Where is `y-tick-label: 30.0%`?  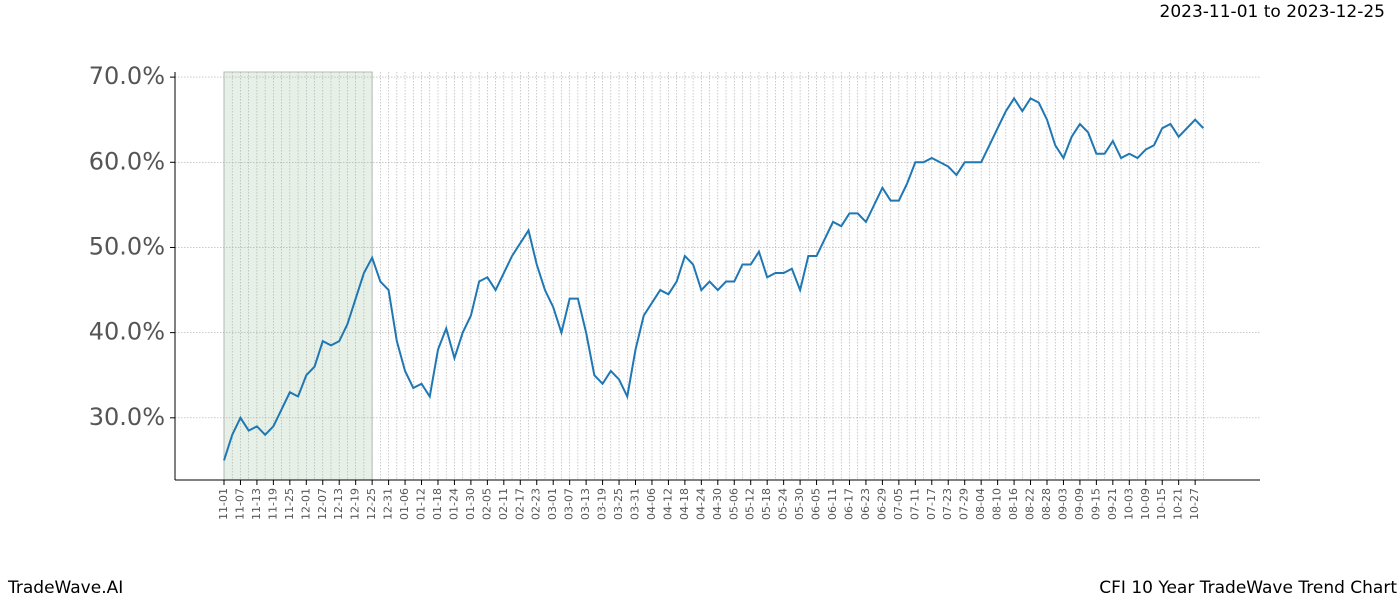 y-tick-label: 30.0% is located at coordinates (127, 417).